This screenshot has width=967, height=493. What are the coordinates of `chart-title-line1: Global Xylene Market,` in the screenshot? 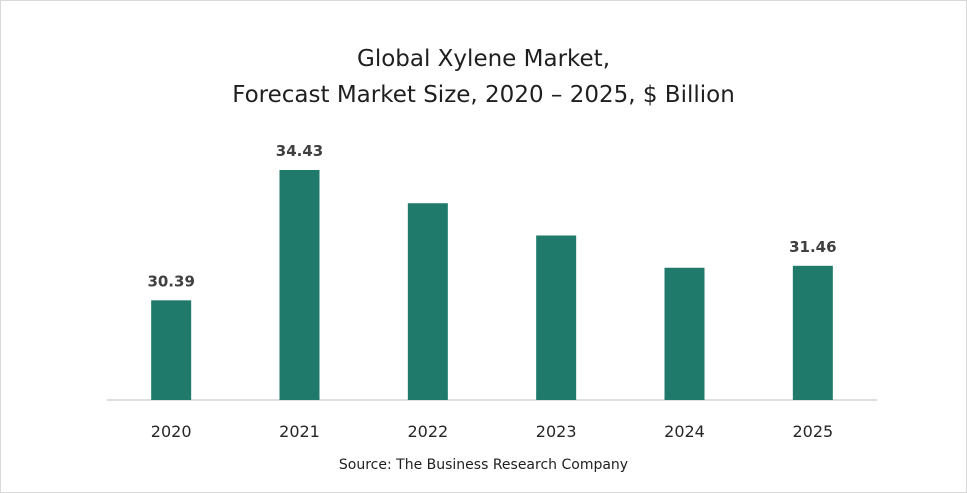 It's located at (483, 59).